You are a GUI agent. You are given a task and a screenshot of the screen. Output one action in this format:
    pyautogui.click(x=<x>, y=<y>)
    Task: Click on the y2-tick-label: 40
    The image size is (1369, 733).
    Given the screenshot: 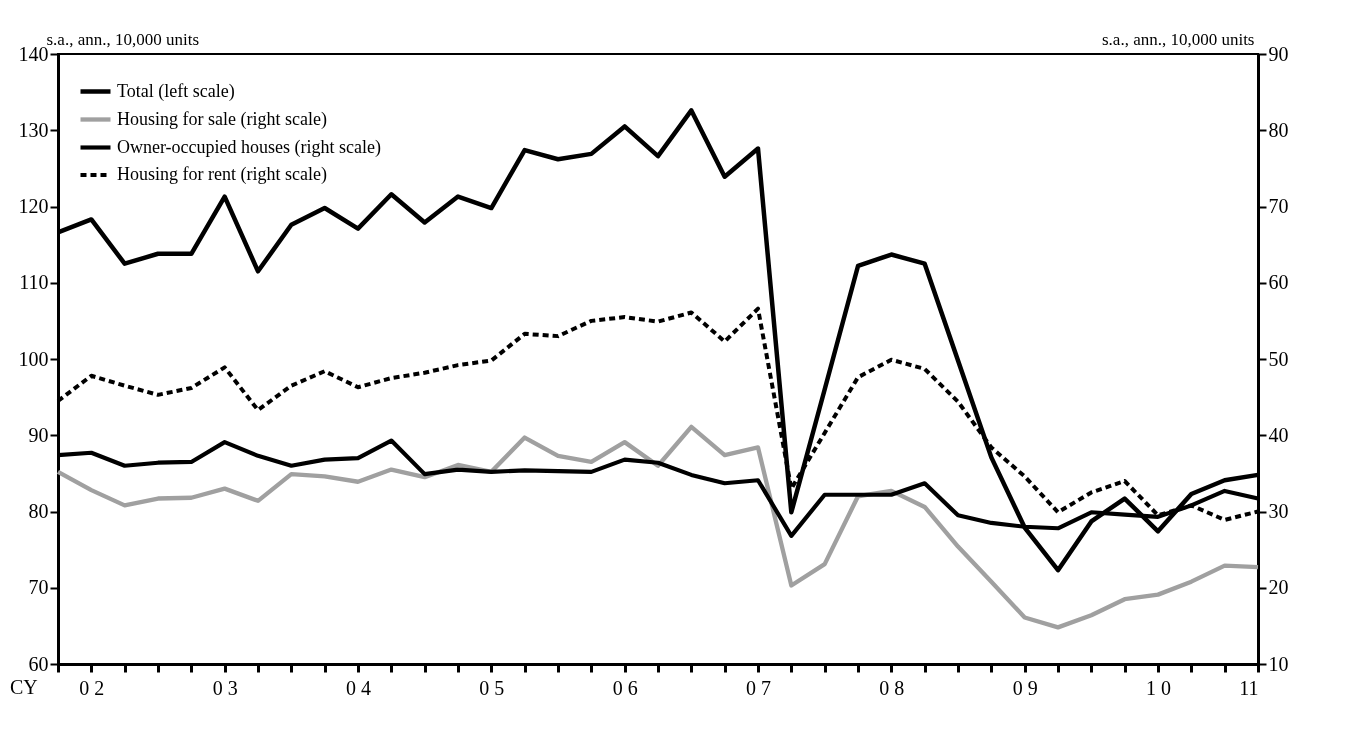 What is the action you would take?
    pyautogui.click(x=1278, y=434)
    